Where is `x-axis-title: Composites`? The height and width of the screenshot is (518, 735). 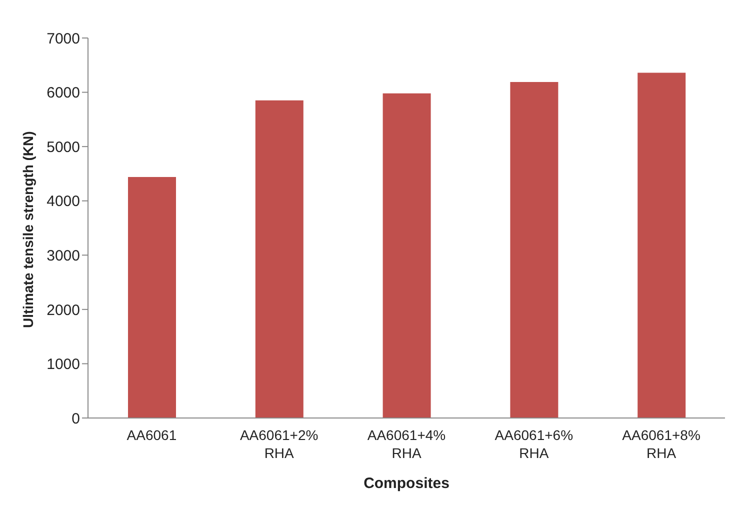
x-axis-title: Composites is located at coordinates (407, 483).